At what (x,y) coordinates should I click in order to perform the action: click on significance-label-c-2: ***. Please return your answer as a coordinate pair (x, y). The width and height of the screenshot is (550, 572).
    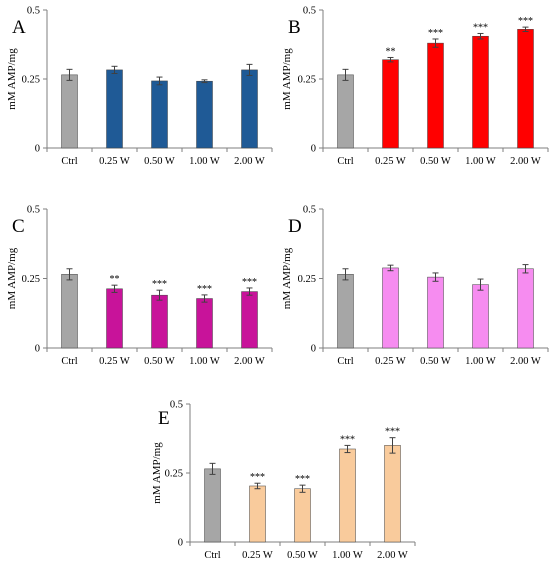
    Looking at the image, I should click on (159, 284).